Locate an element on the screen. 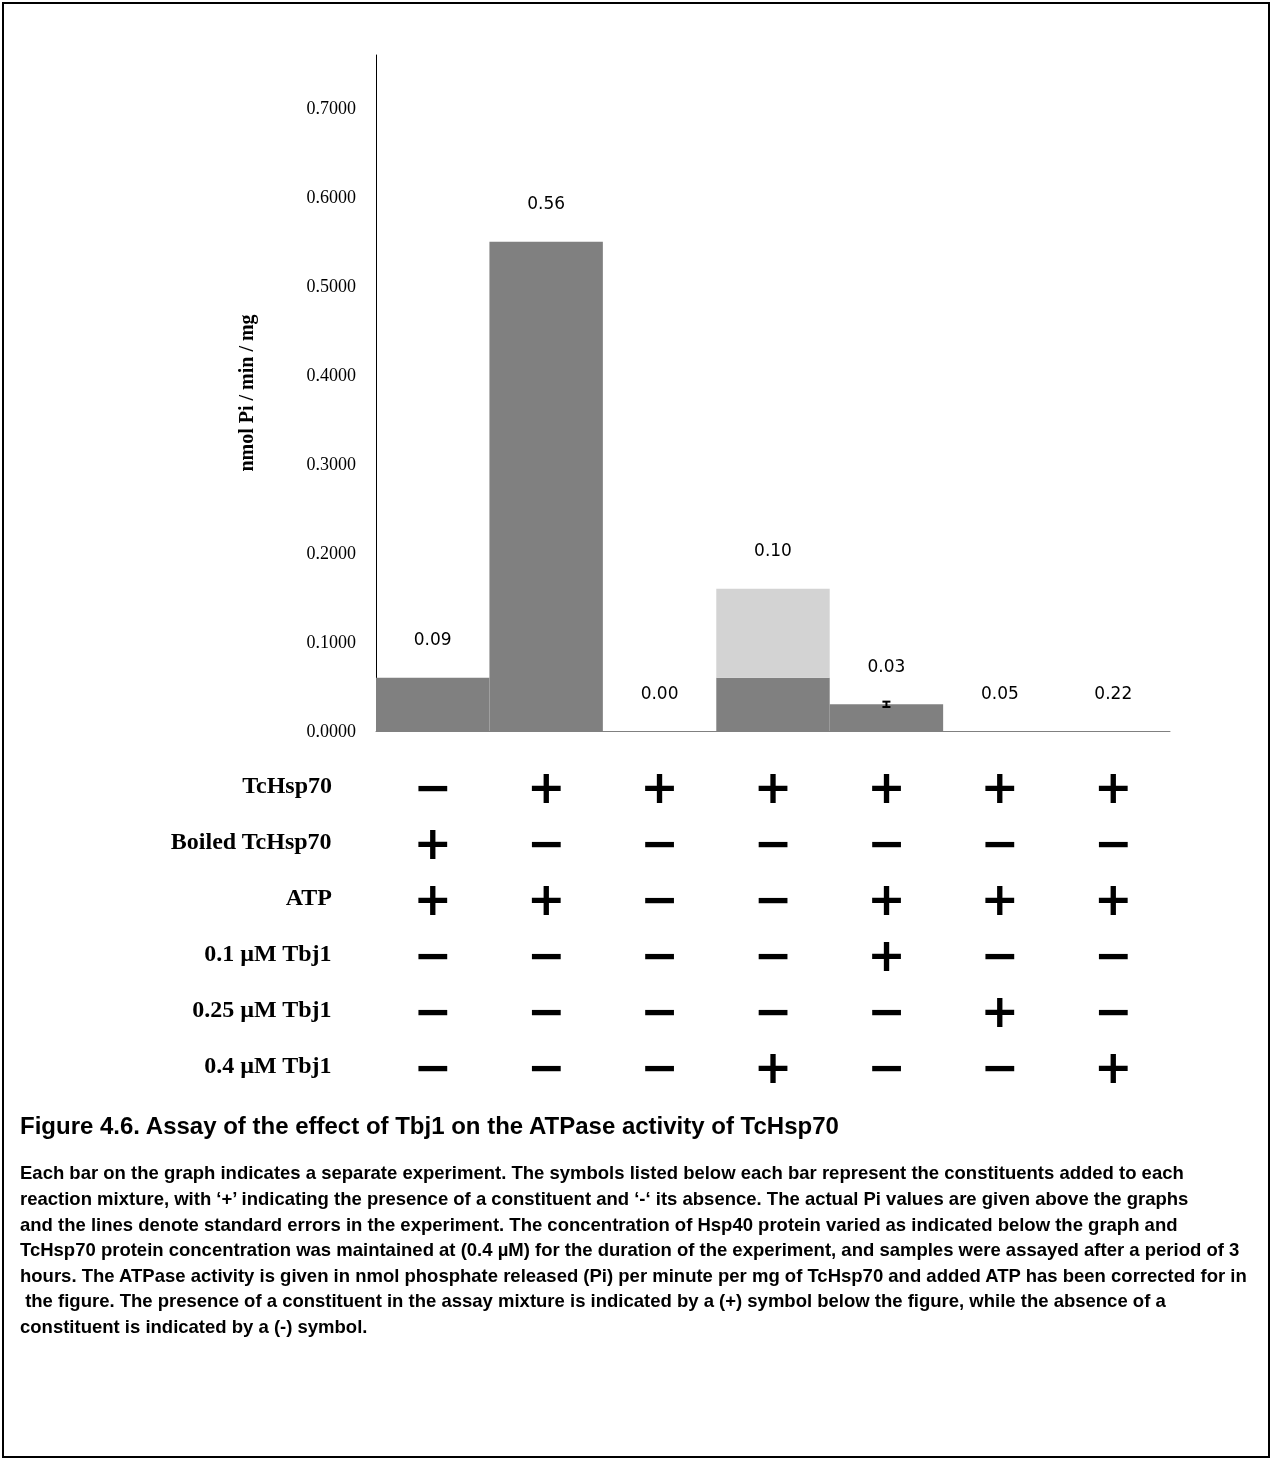  x-tick-label: + − + + − − is located at coordinates (886, 927).